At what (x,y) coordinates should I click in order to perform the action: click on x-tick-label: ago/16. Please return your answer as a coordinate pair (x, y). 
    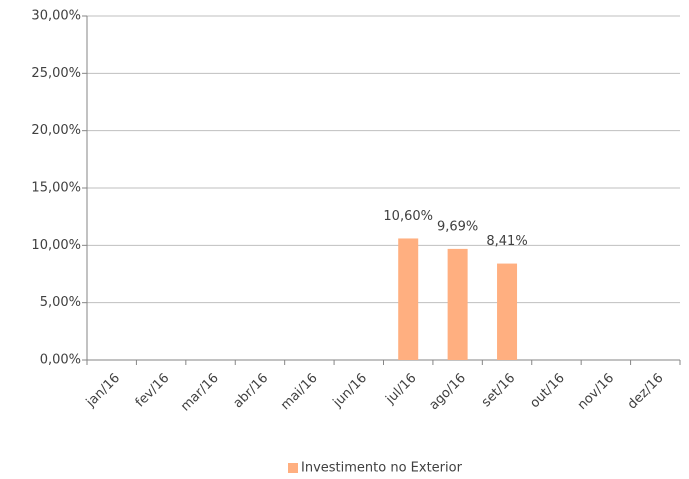
    Looking at the image, I should click on (447, 392).